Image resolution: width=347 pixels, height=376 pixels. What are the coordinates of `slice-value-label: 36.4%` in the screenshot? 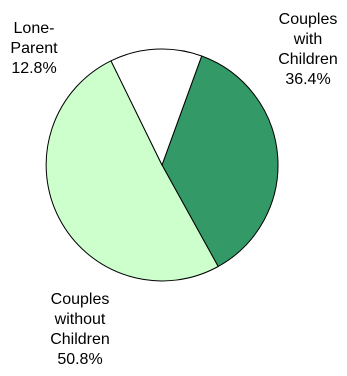 It's located at (307, 79).